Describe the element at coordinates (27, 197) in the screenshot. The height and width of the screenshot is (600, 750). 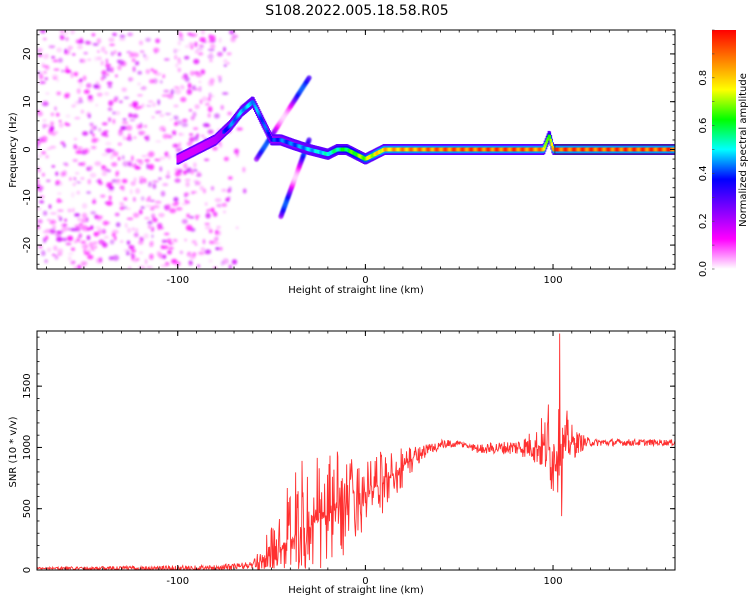
I see `spectrogram-ytick-label: -10` at that location.